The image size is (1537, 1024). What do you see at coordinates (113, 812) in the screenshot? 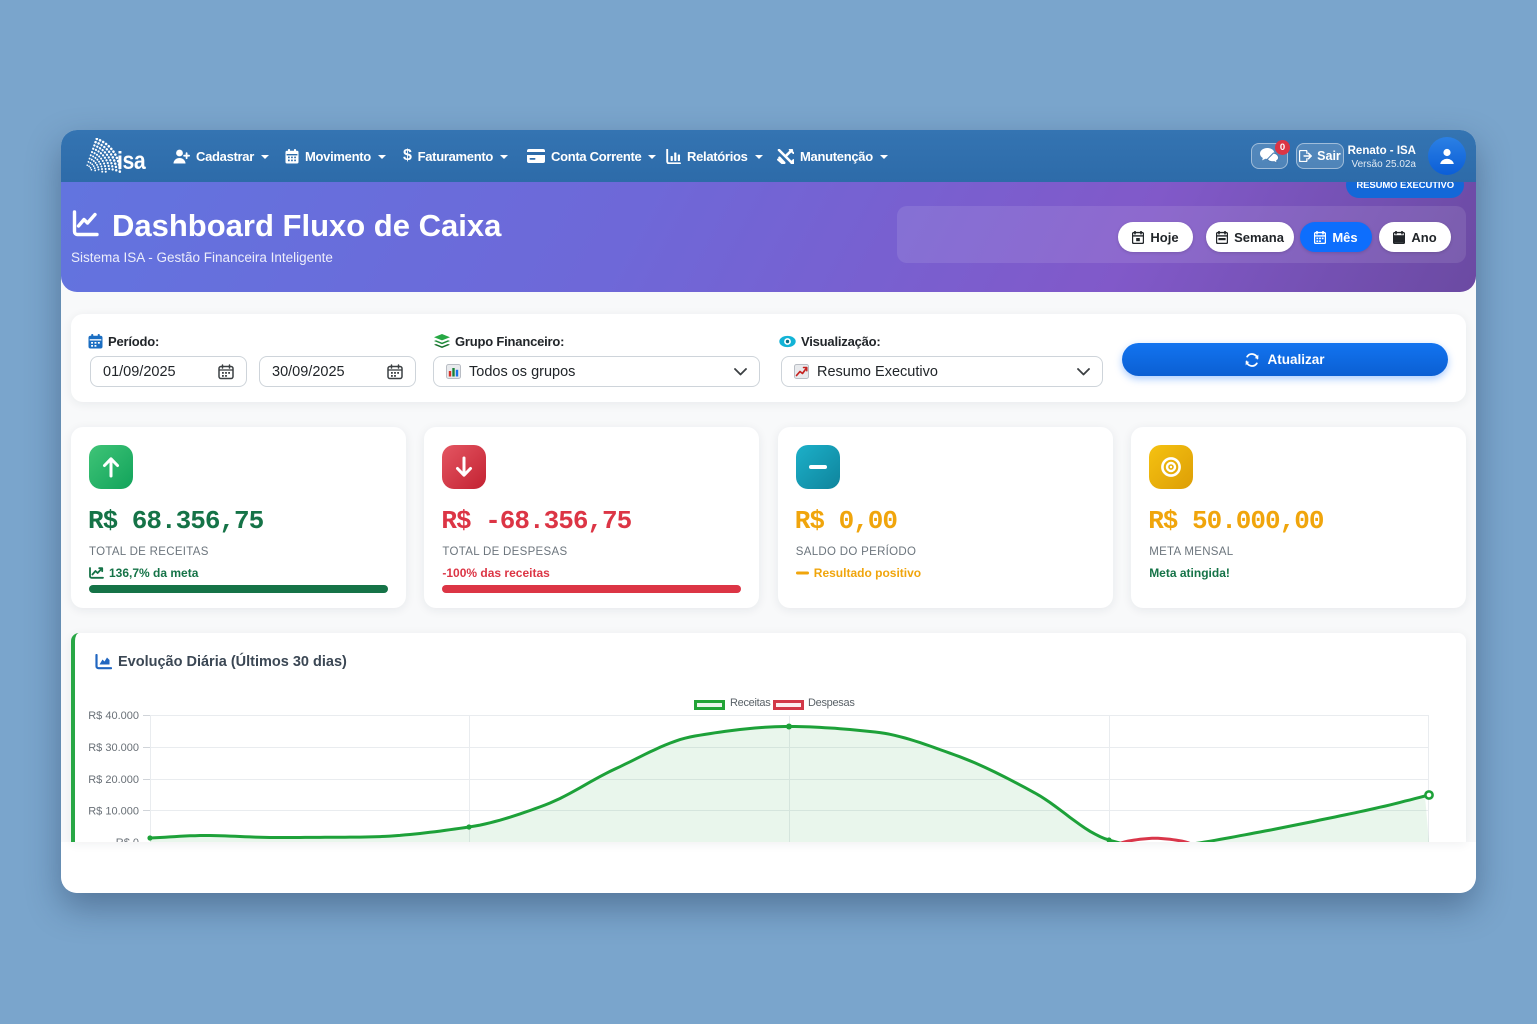
I see `svg-text: R$ 10.000` at bounding box center [113, 812].